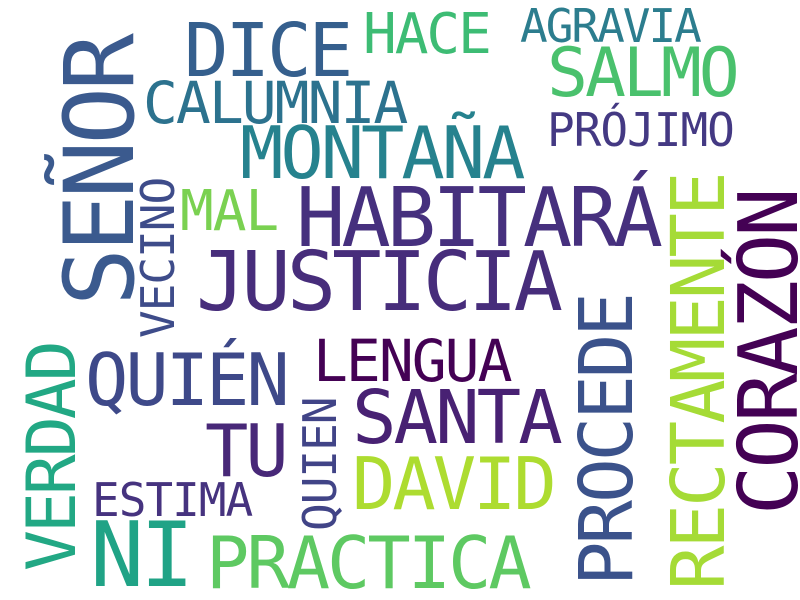 This screenshot has height=600, width=800. What do you see at coordinates (142, 551) in the screenshot?
I see `word-ni: NI` at bounding box center [142, 551].